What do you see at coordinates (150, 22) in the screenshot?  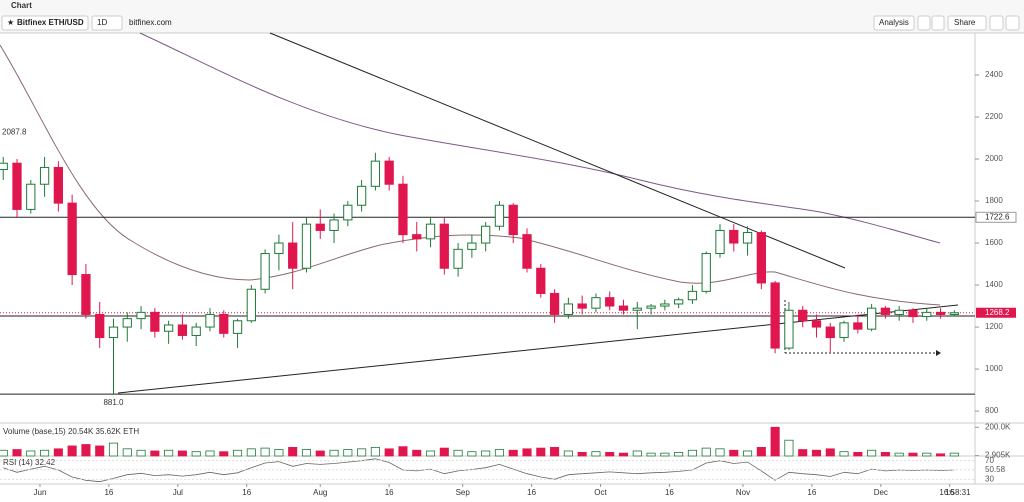 I see `source: bitfinex.com` at bounding box center [150, 22].